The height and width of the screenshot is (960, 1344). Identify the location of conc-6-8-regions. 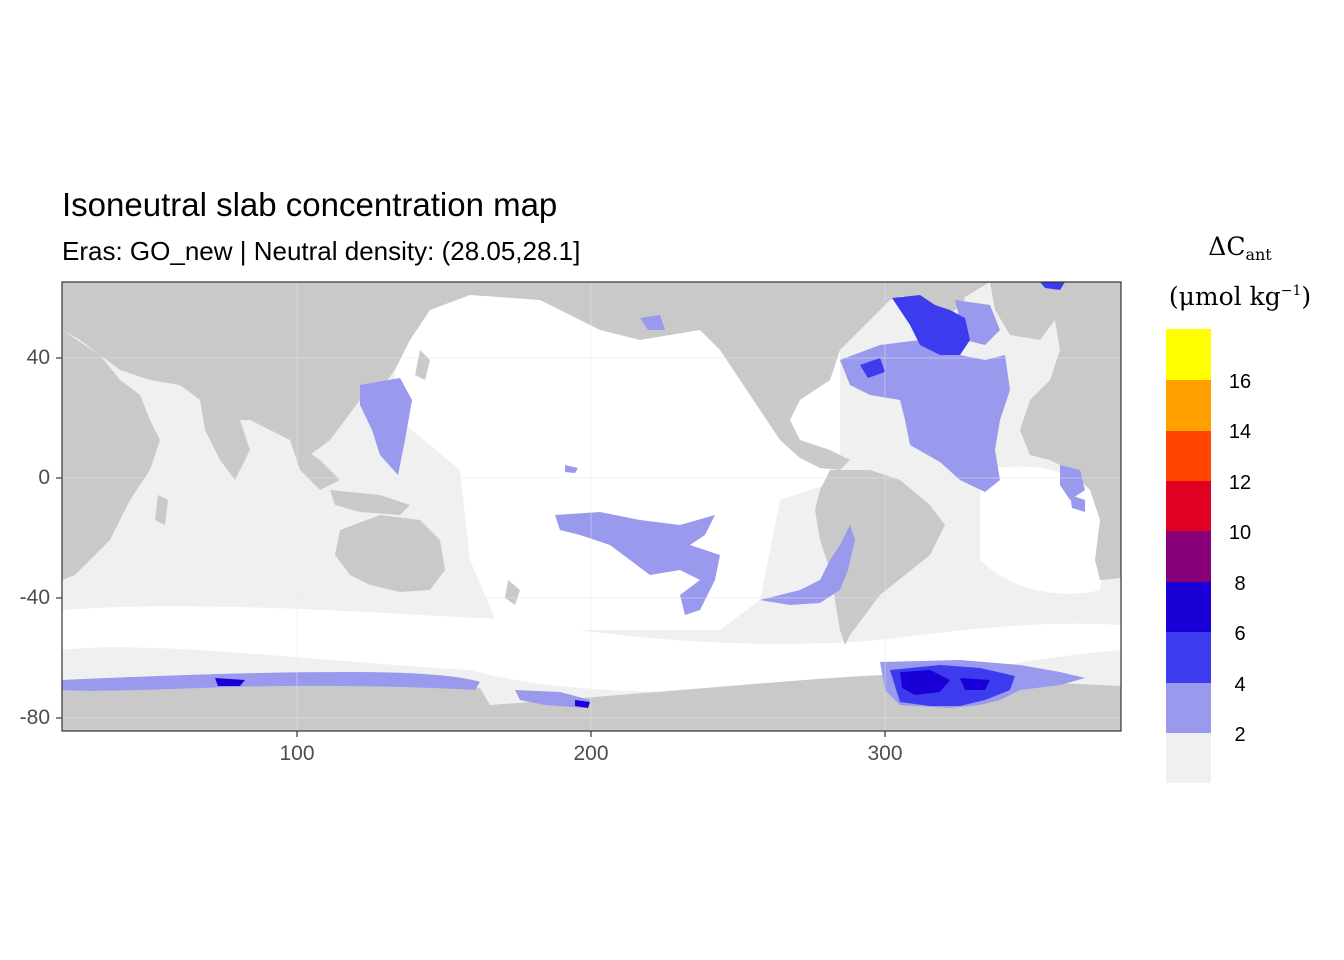
(602, 689).